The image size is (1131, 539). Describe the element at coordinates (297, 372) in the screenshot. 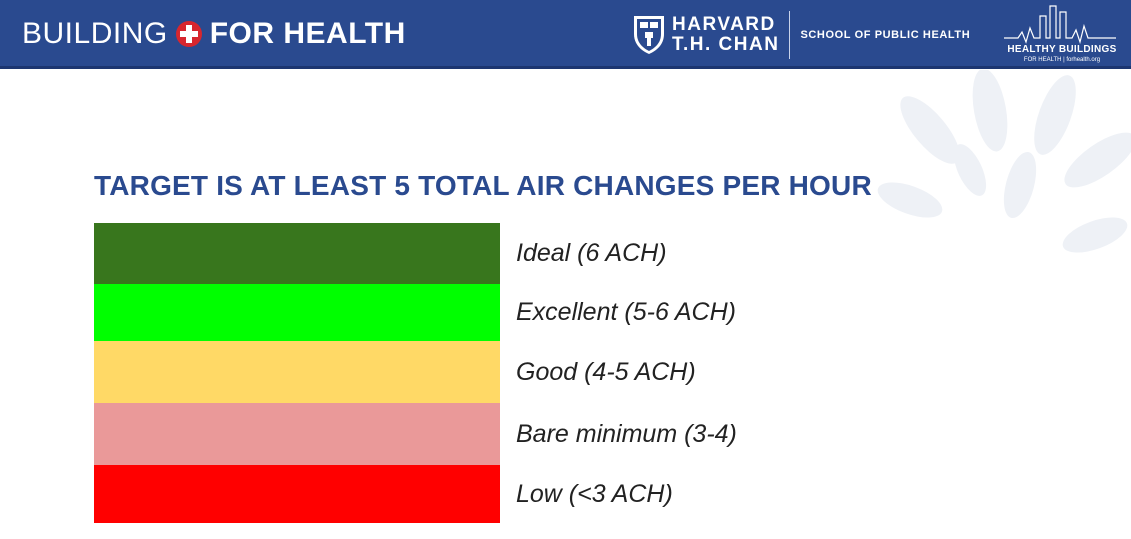

I see `swatch-good` at that location.